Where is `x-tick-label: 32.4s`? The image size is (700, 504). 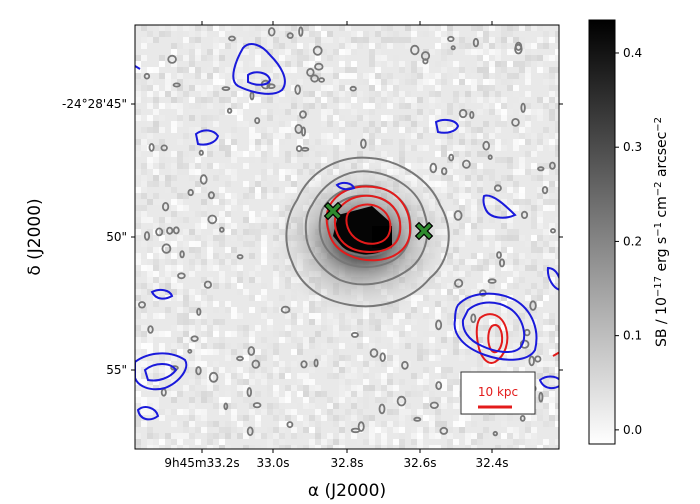 x-tick-label: 32.4s is located at coordinates (492, 463).